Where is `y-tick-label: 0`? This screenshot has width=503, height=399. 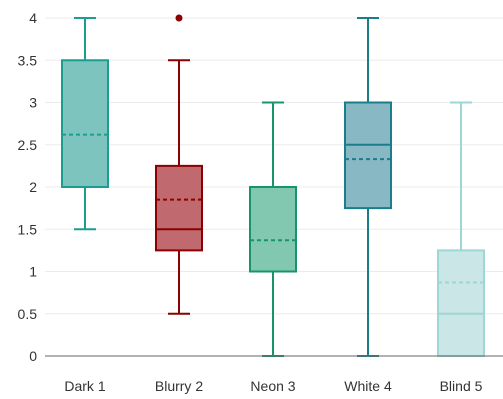
y-tick-label: 0 is located at coordinates (33, 356).